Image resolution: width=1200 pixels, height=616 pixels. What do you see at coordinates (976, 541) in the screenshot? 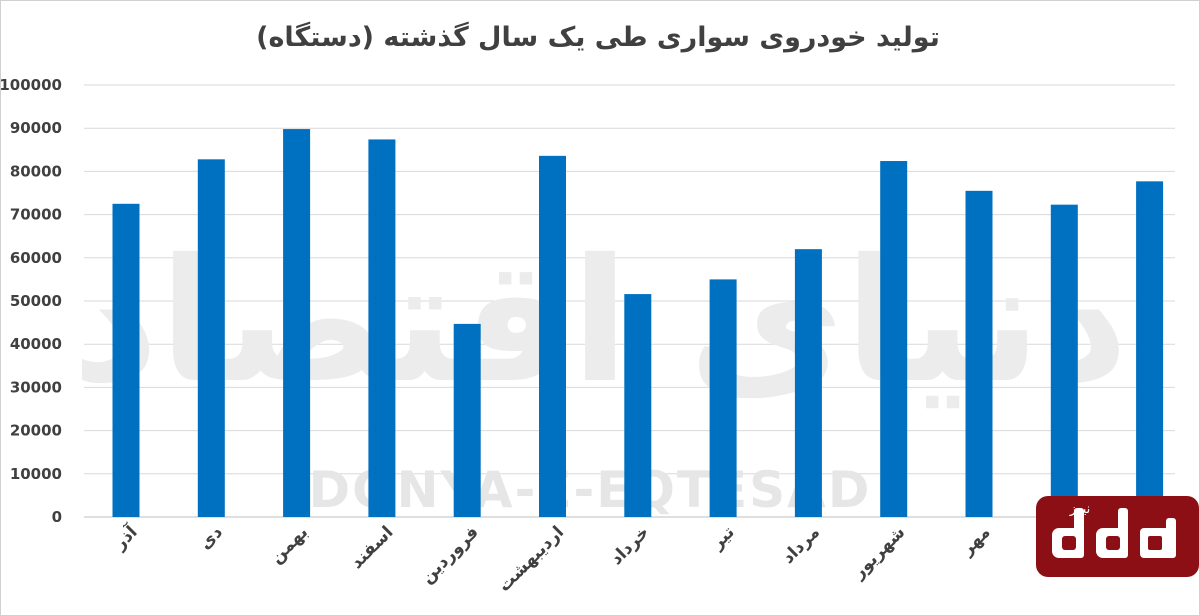
I see `x-tick-label: مهر` at bounding box center [976, 541].